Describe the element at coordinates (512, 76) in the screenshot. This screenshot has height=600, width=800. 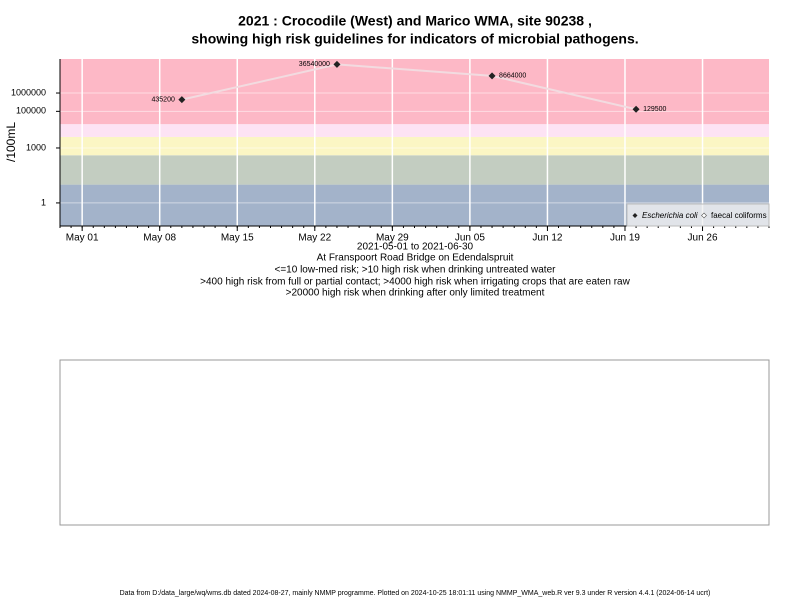
I see `data-label: 8664000` at that location.